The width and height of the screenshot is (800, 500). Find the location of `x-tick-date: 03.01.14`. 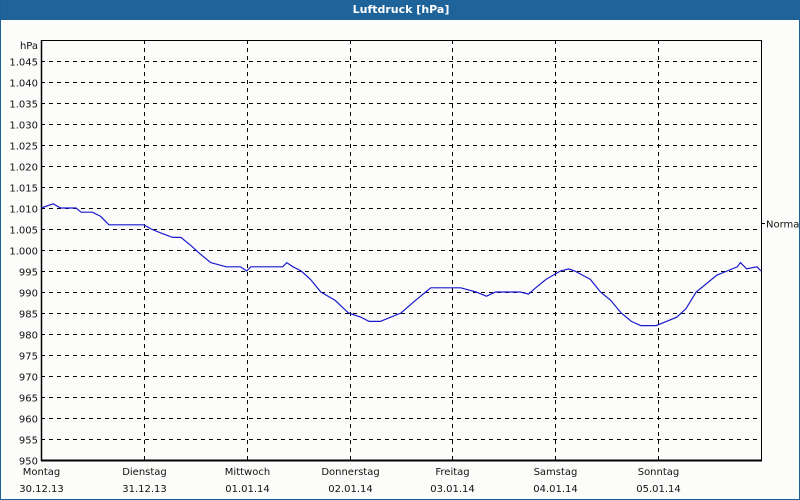

x-tick-date: 03.01.14 is located at coordinates (452, 489).